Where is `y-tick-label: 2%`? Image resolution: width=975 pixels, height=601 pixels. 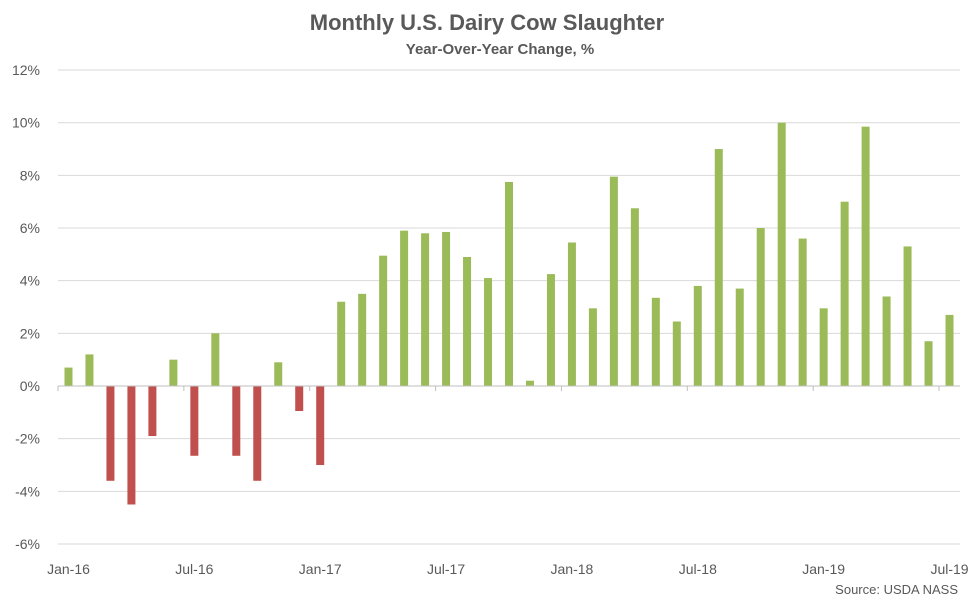 y-tick-label: 2% is located at coordinates (30, 333).